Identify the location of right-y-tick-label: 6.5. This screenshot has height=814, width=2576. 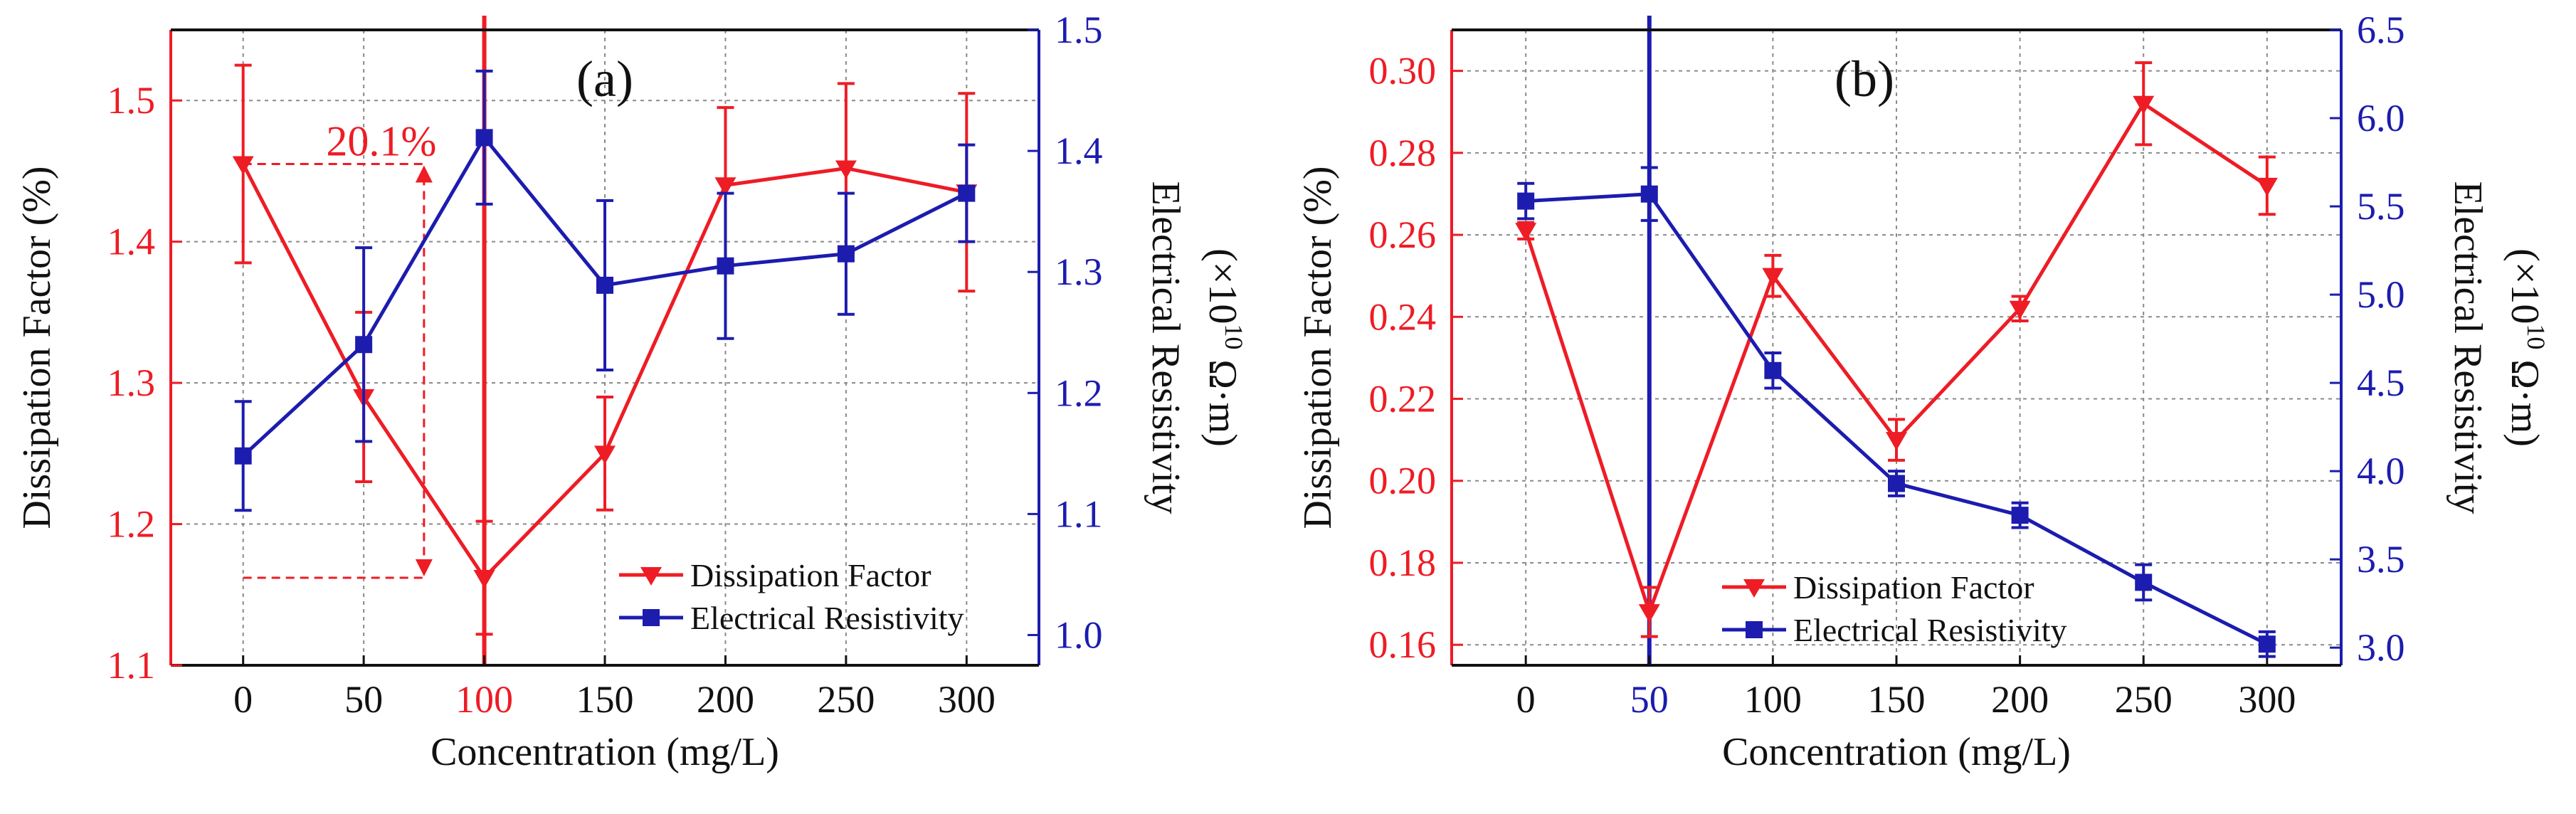
(2381, 30).